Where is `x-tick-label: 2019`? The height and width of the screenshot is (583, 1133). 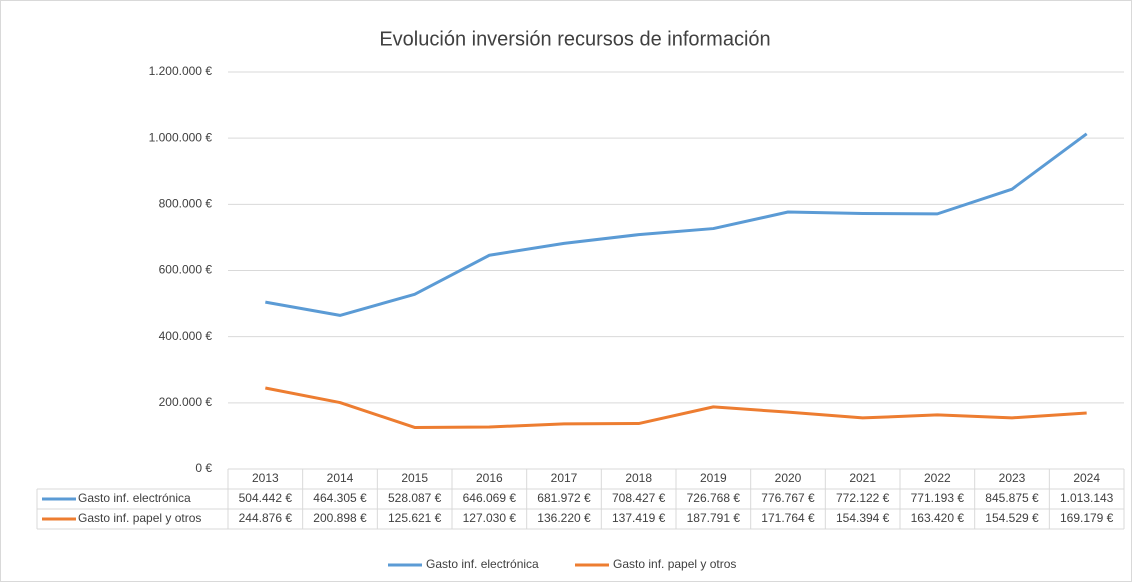
x-tick-label: 2019 is located at coordinates (713, 478).